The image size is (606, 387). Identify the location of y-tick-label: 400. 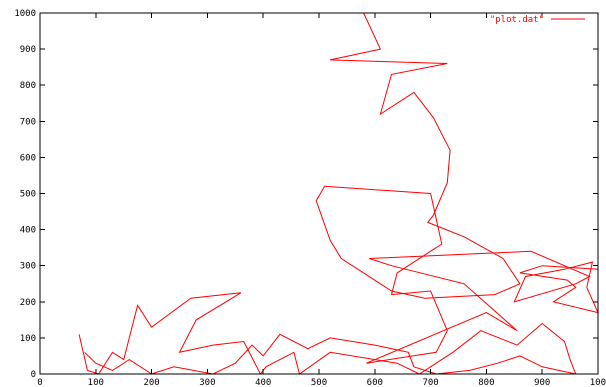
(28, 231).